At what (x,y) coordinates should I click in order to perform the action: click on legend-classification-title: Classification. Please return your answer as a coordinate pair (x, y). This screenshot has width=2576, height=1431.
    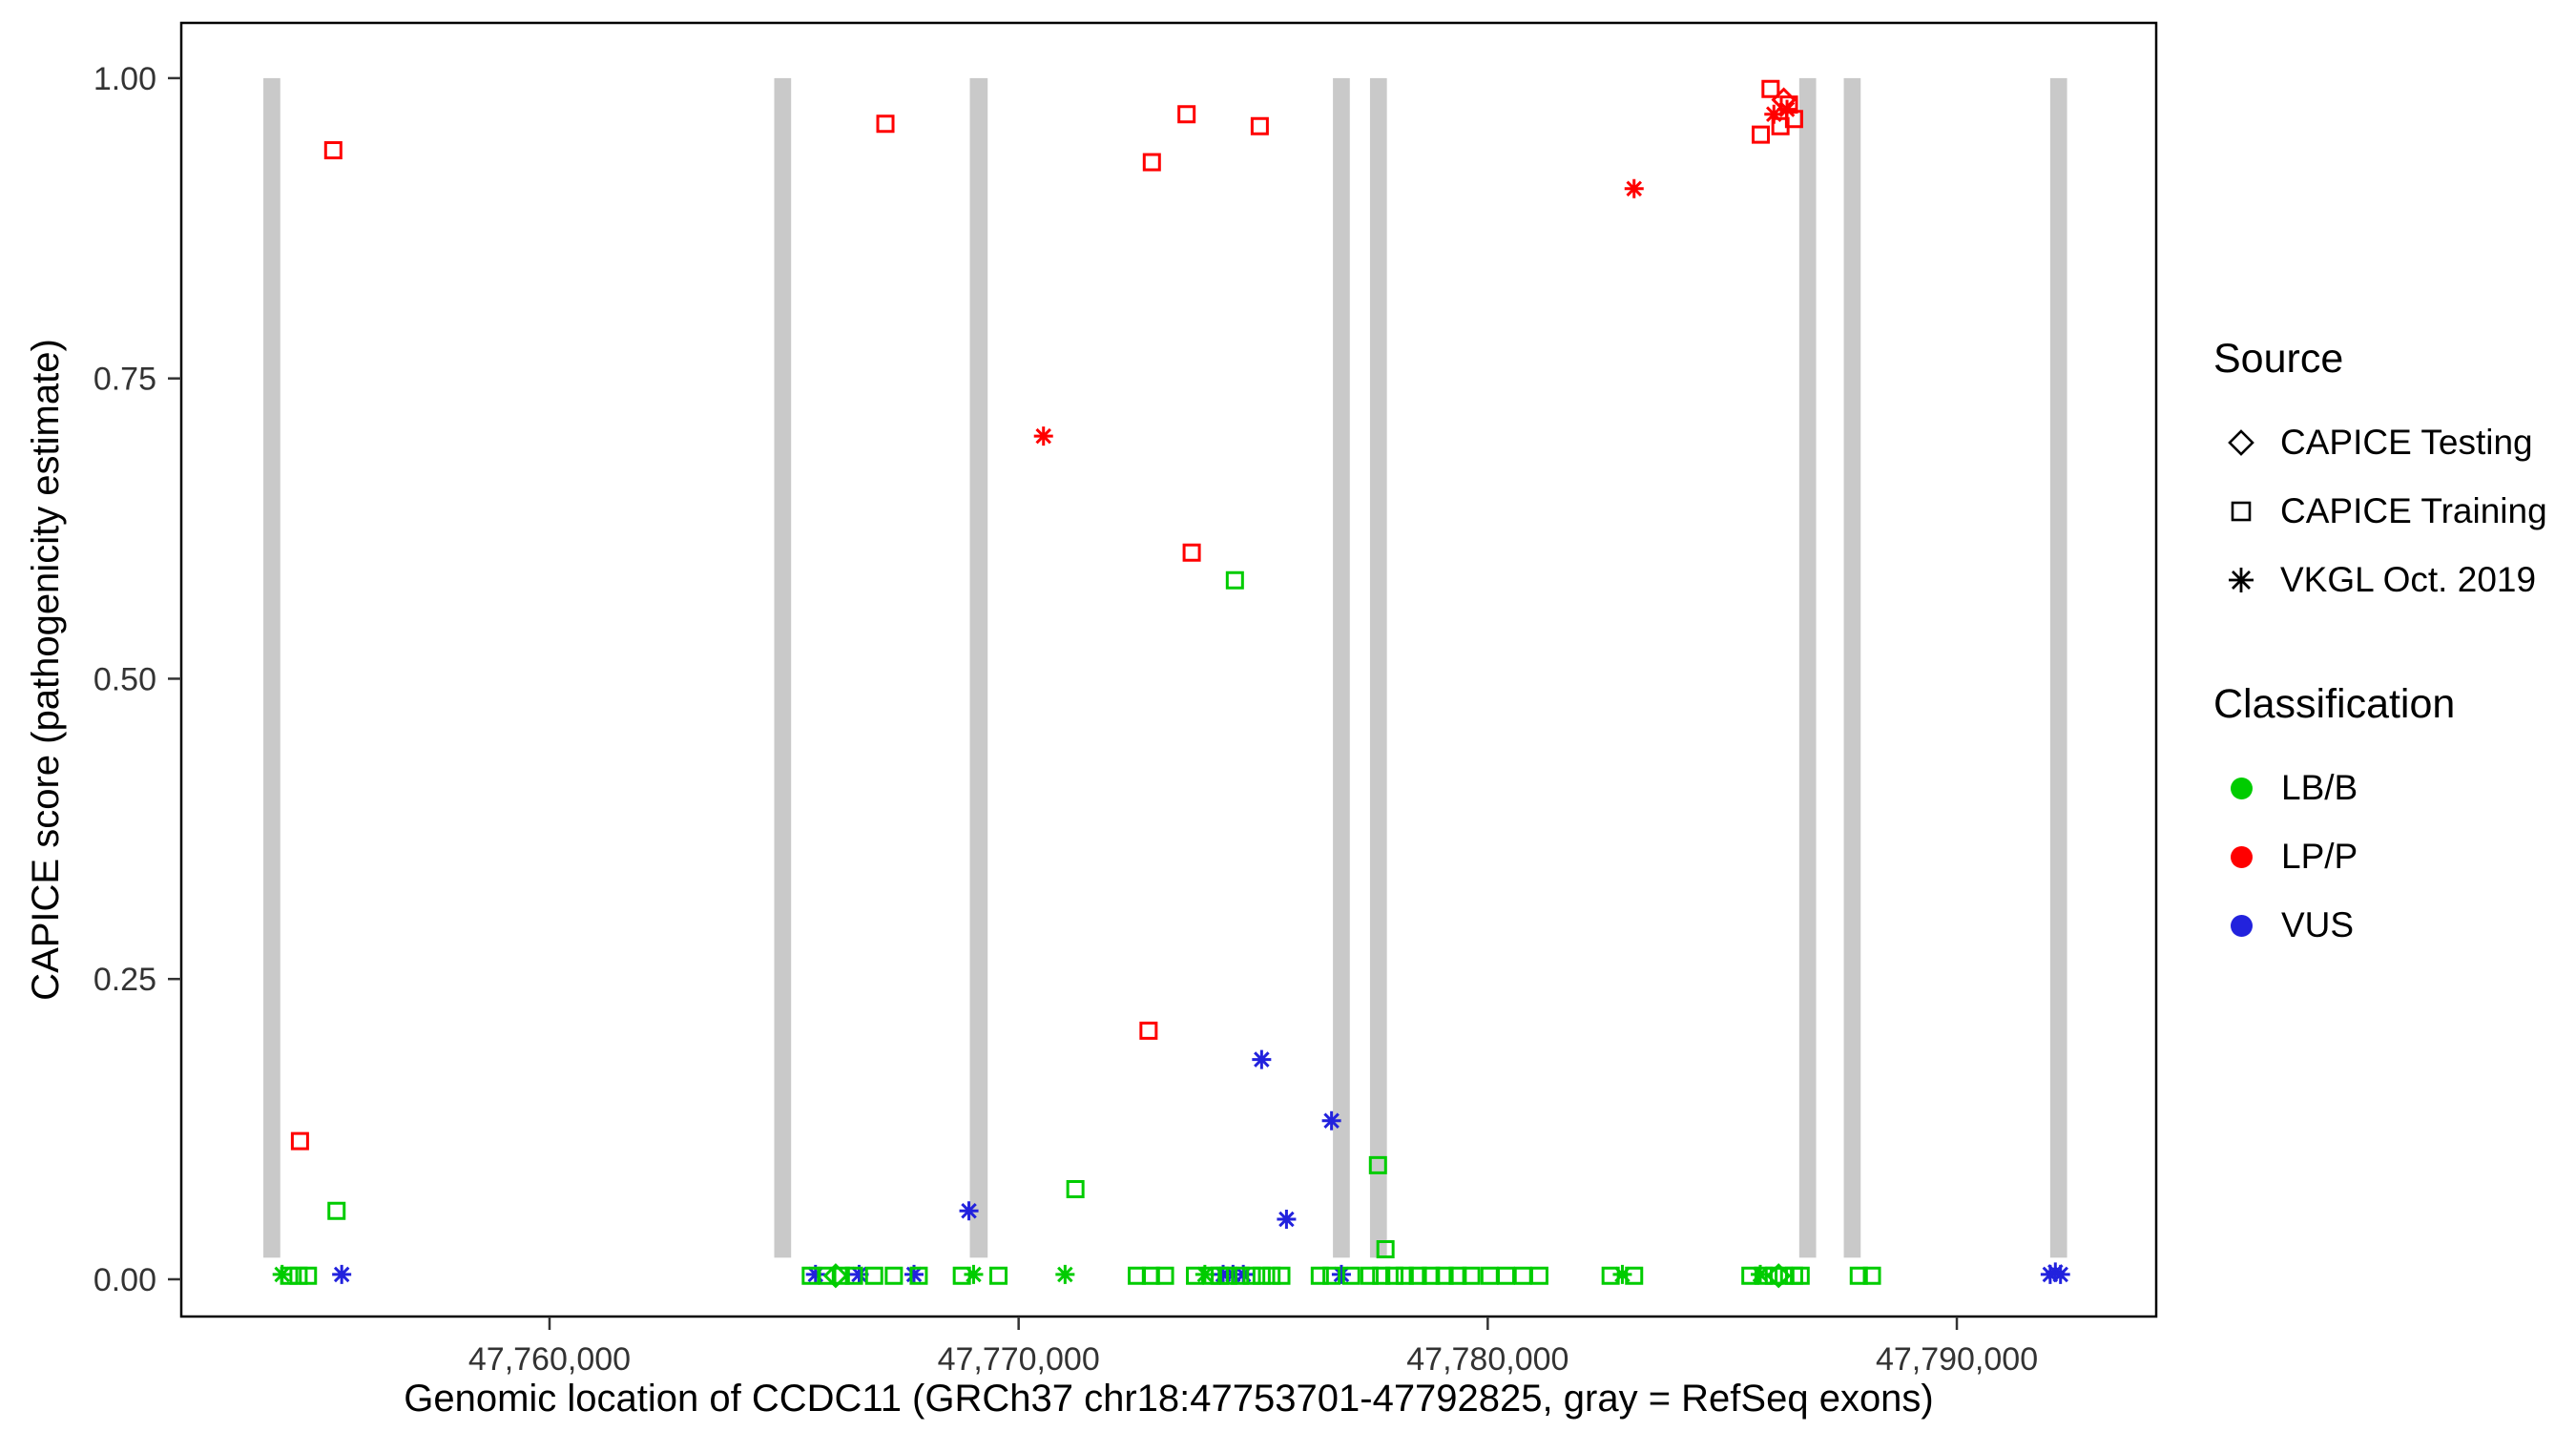
    Looking at the image, I should click on (2334, 704).